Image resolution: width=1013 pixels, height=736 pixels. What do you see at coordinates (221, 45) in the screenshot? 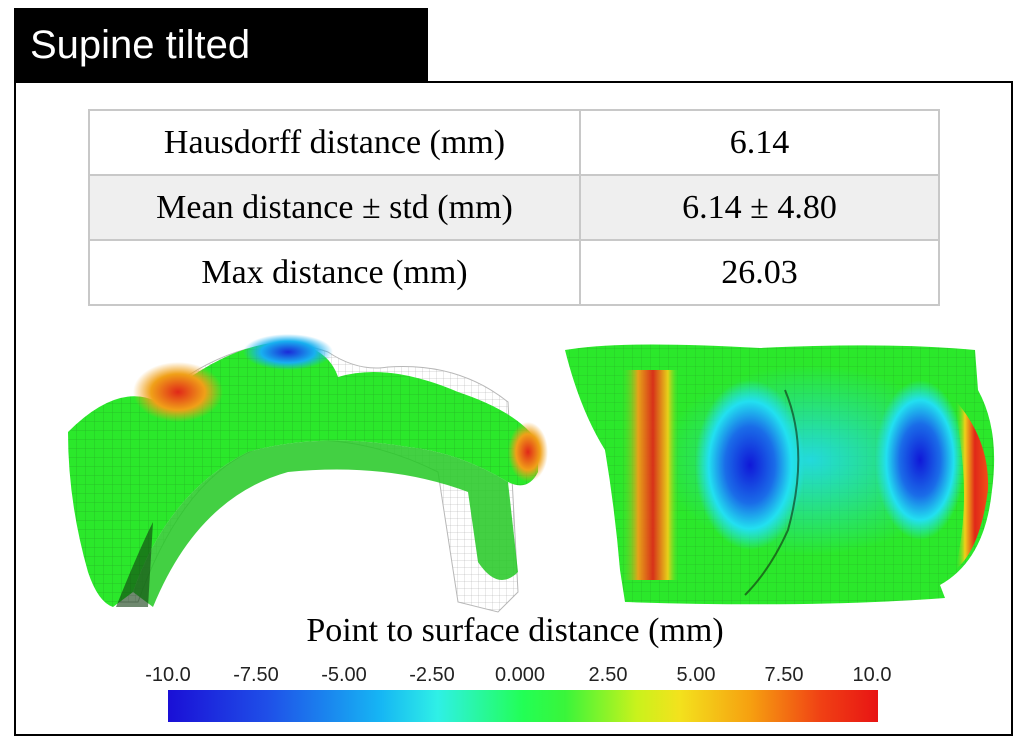
I see `slide-title: Supine tilted` at bounding box center [221, 45].